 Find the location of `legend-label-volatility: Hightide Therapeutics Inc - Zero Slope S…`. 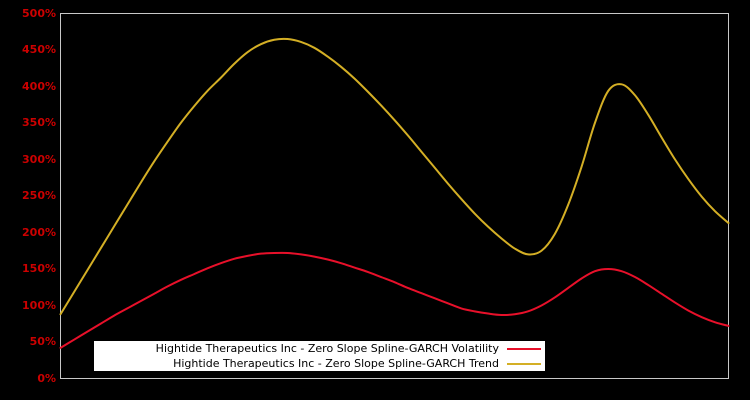

legend-label-volatility: Hightide Therapeutics Inc - Zero Slope S… is located at coordinates (327, 348).